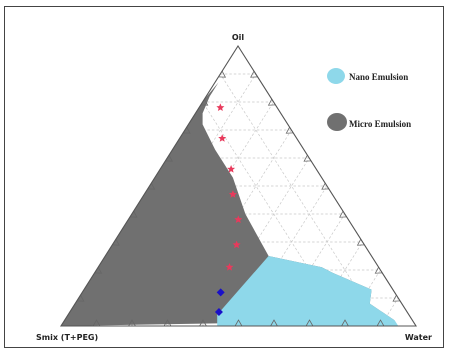 The height and width of the screenshot is (354, 450). What do you see at coordinates (380, 124) in the screenshot?
I see `legend-label-micro: Micro Emulsion` at bounding box center [380, 124].